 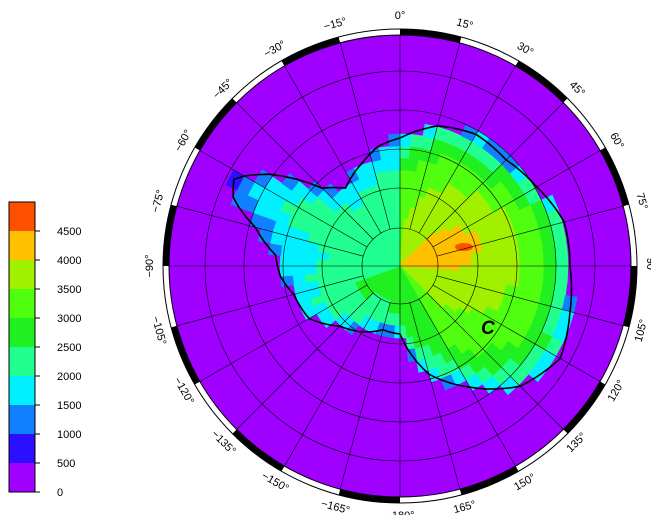 I want to click on longitude-label: −75°, so click(x=159, y=201).